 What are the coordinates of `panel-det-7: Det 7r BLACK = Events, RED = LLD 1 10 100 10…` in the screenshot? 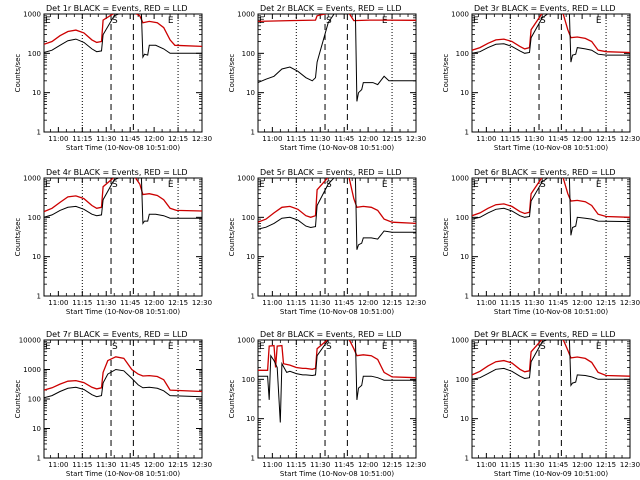 It's located at (113, 404).